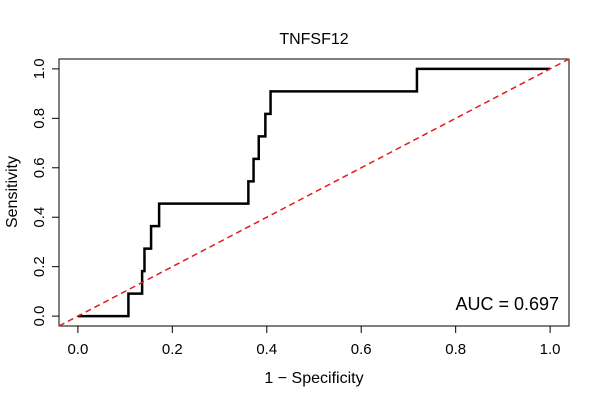 The width and height of the screenshot is (600, 400). I want to click on y-tick-label: 1.0, so click(39, 68).